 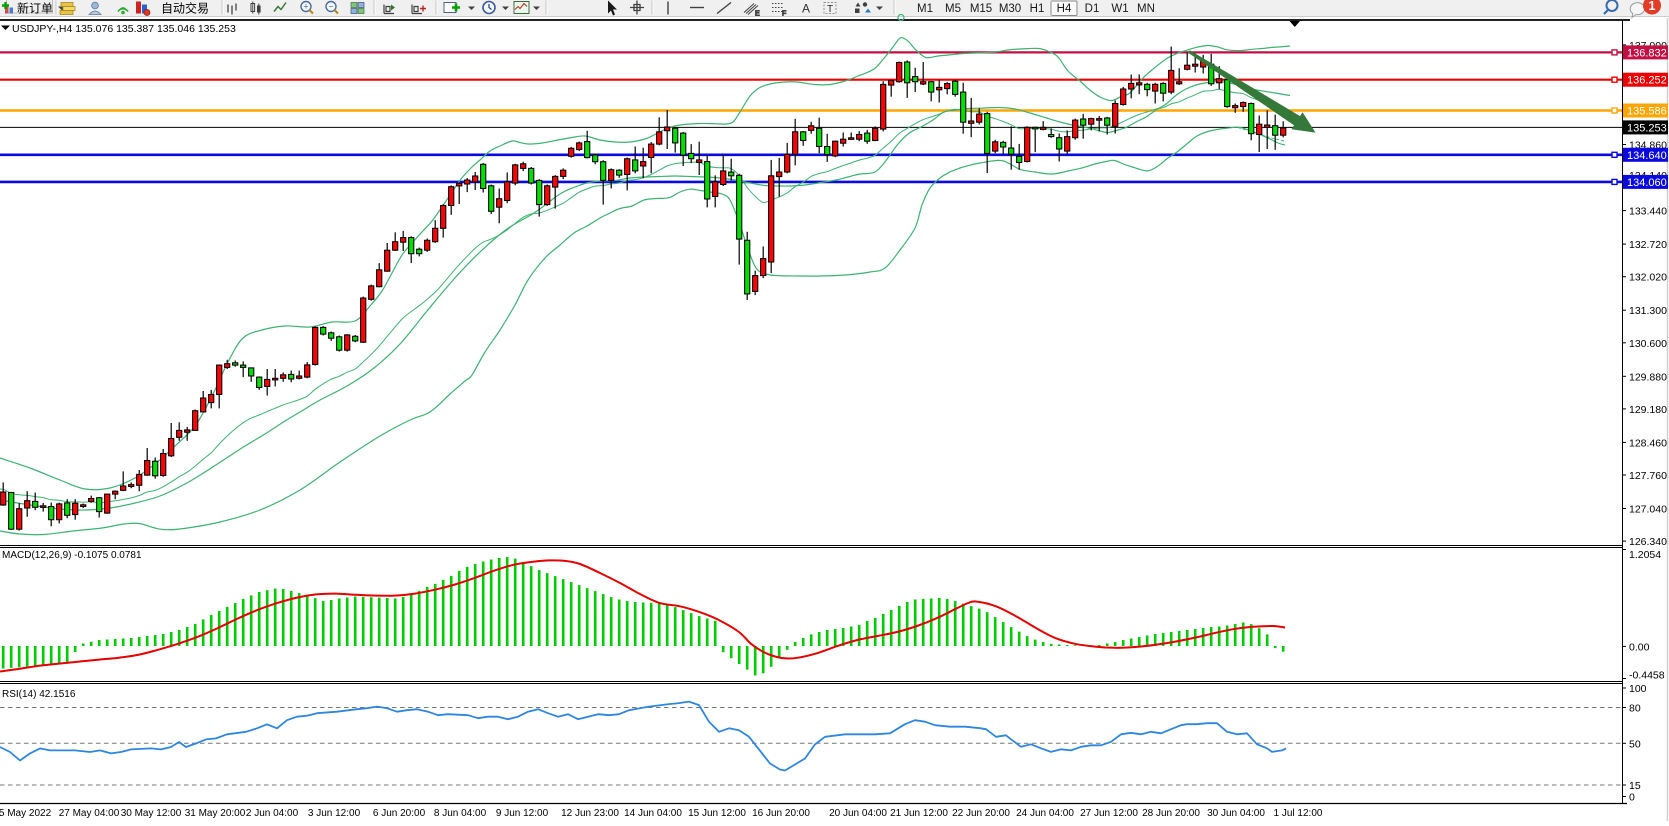 I want to click on svg-text: 24 Jun 04:00, so click(x=1045, y=813).